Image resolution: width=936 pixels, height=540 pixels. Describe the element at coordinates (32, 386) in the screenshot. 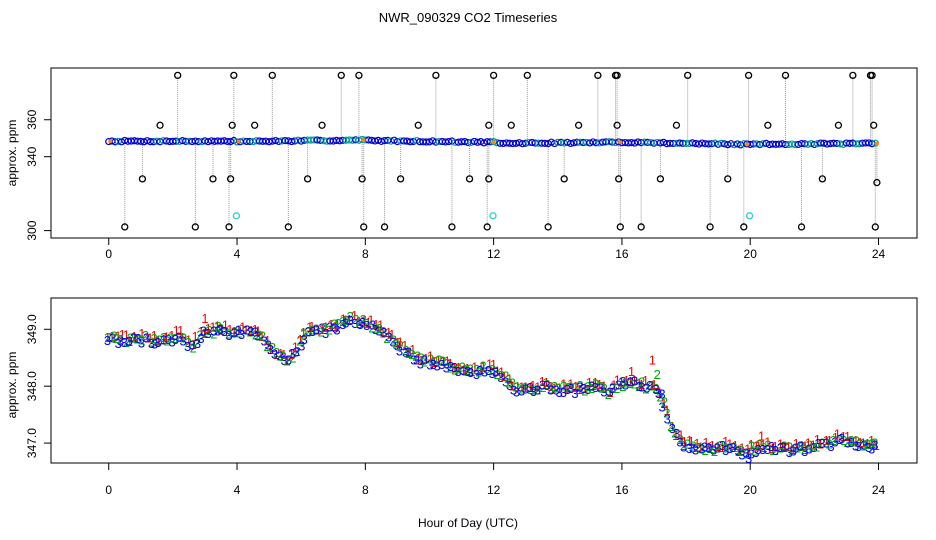

I see `bottom-y-tick-label: 348.0` at that location.